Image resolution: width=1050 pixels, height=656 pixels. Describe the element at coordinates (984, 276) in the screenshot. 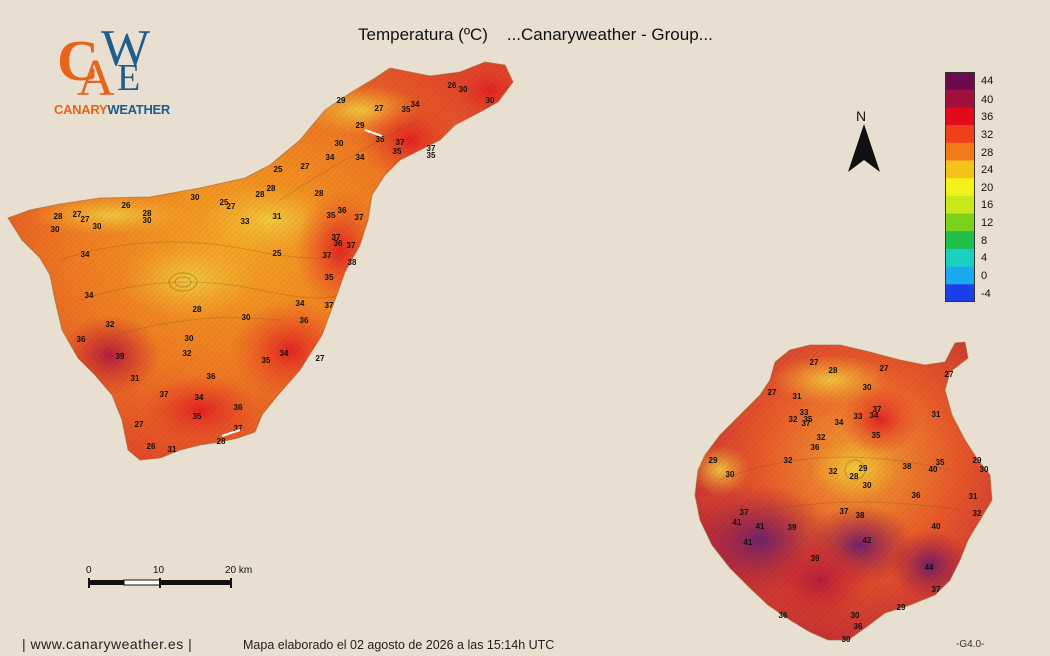

I see `legend-label: 0` at that location.